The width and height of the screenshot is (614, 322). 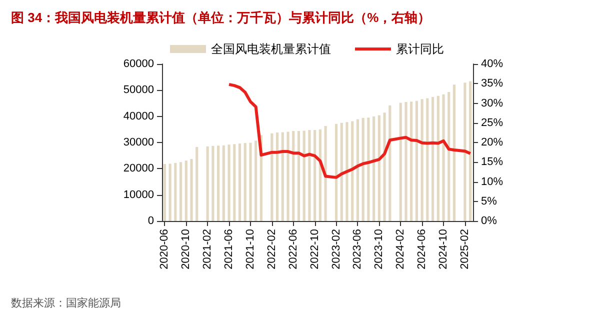 What do you see at coordinates (358, 249) in the screenshot?
I see `x-tick-label: 2023-06` at bounding box center [358, 249].